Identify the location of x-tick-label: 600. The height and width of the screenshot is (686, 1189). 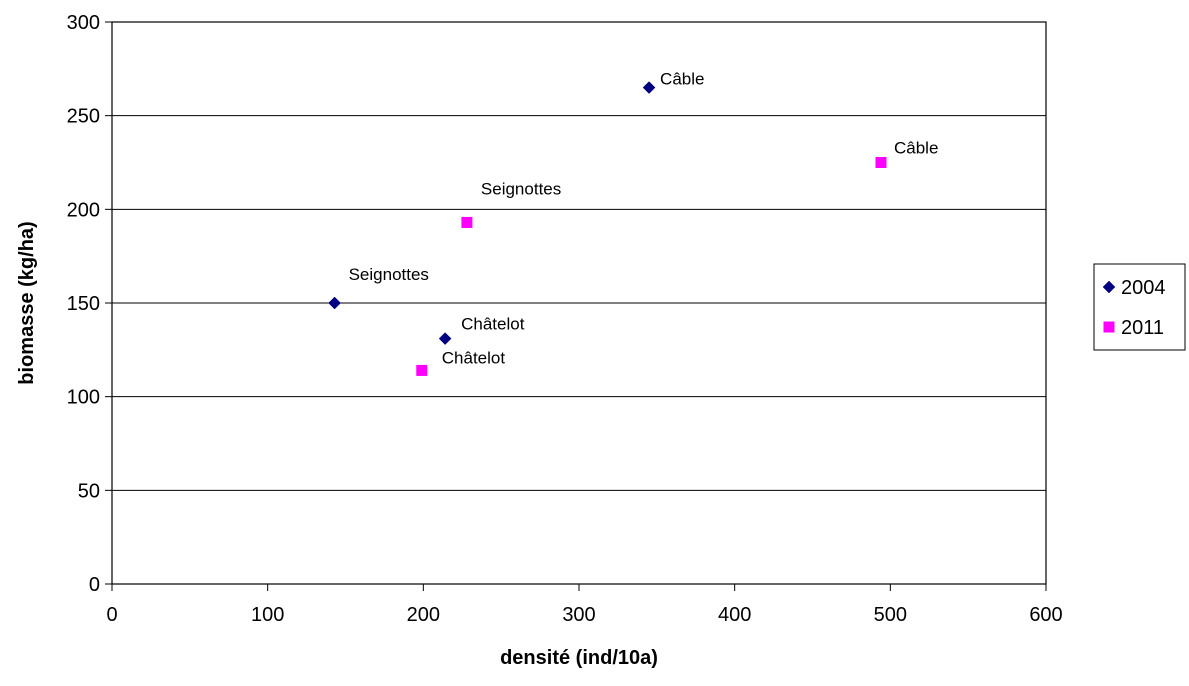
(1045, 615).